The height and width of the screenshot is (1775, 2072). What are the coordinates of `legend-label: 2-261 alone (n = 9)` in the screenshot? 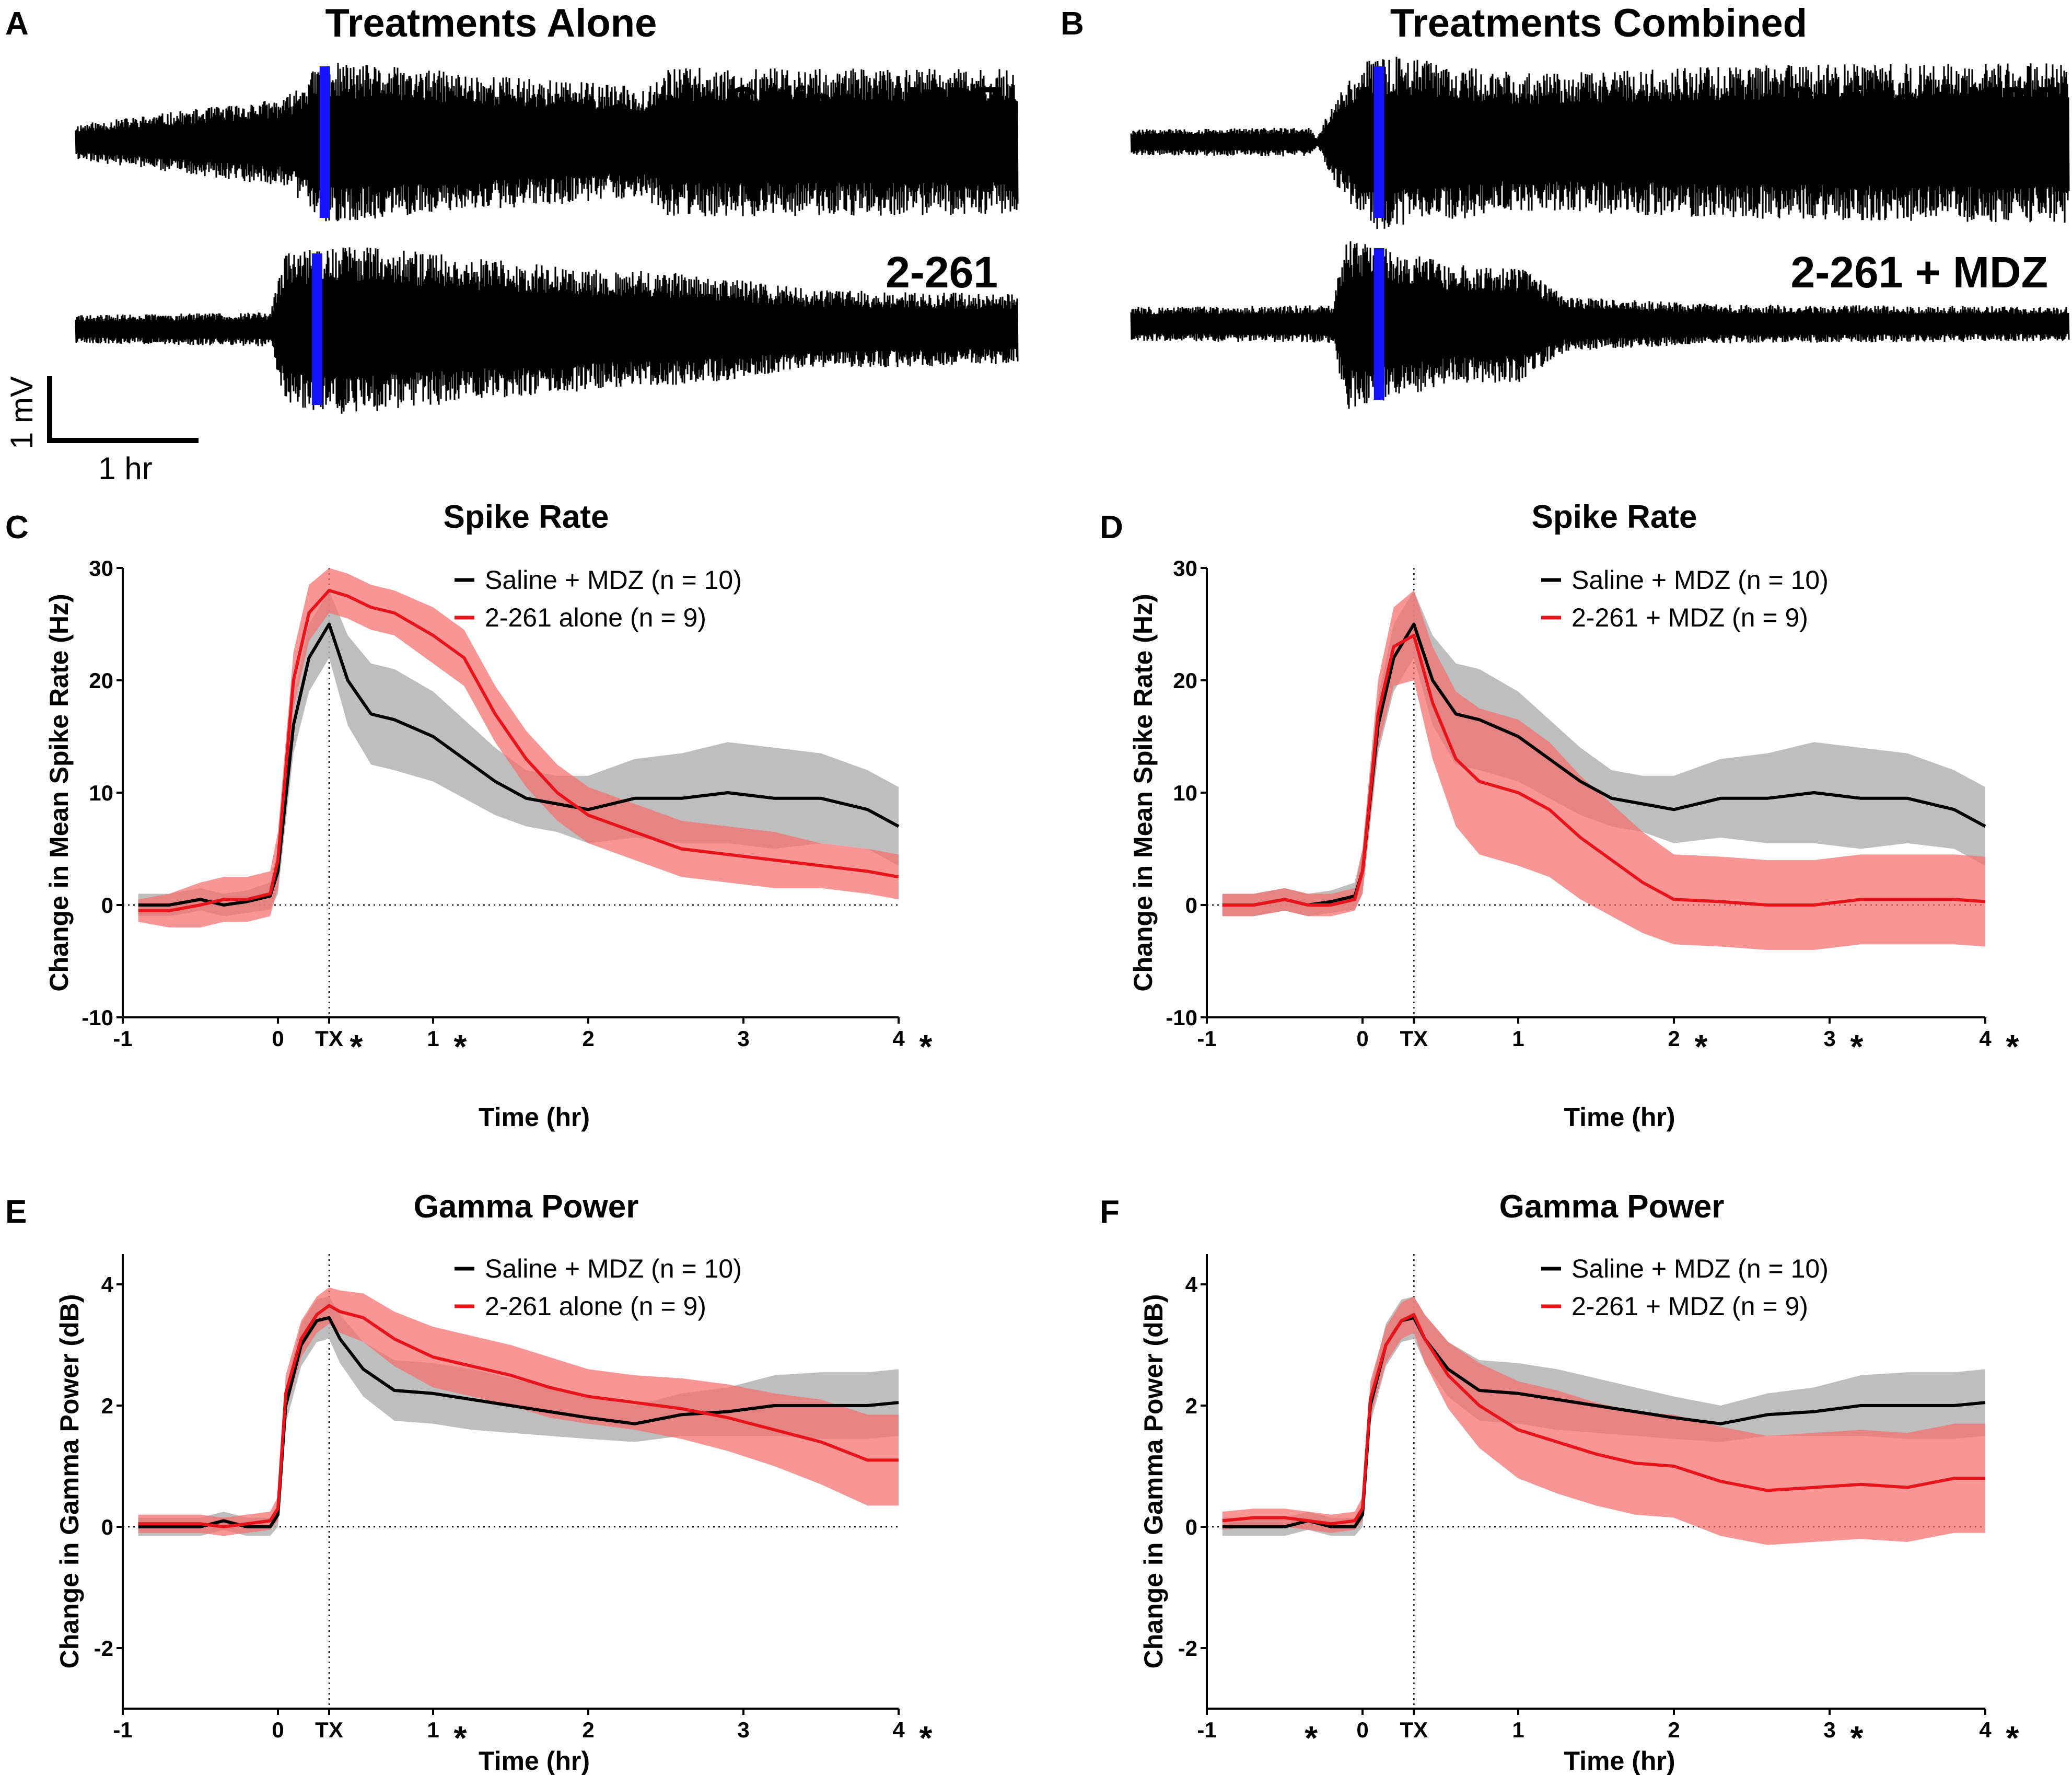 It's located at (595, 618).